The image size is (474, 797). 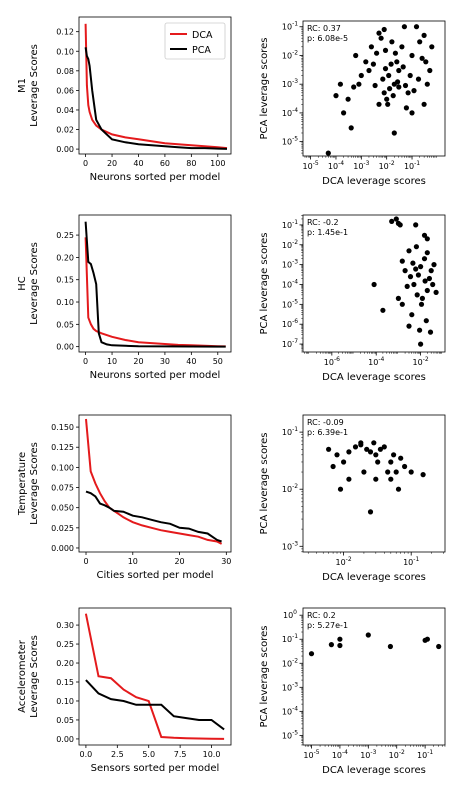 I want to click on stat-annotation: RC: 0.2, so click(x=321, y=615).